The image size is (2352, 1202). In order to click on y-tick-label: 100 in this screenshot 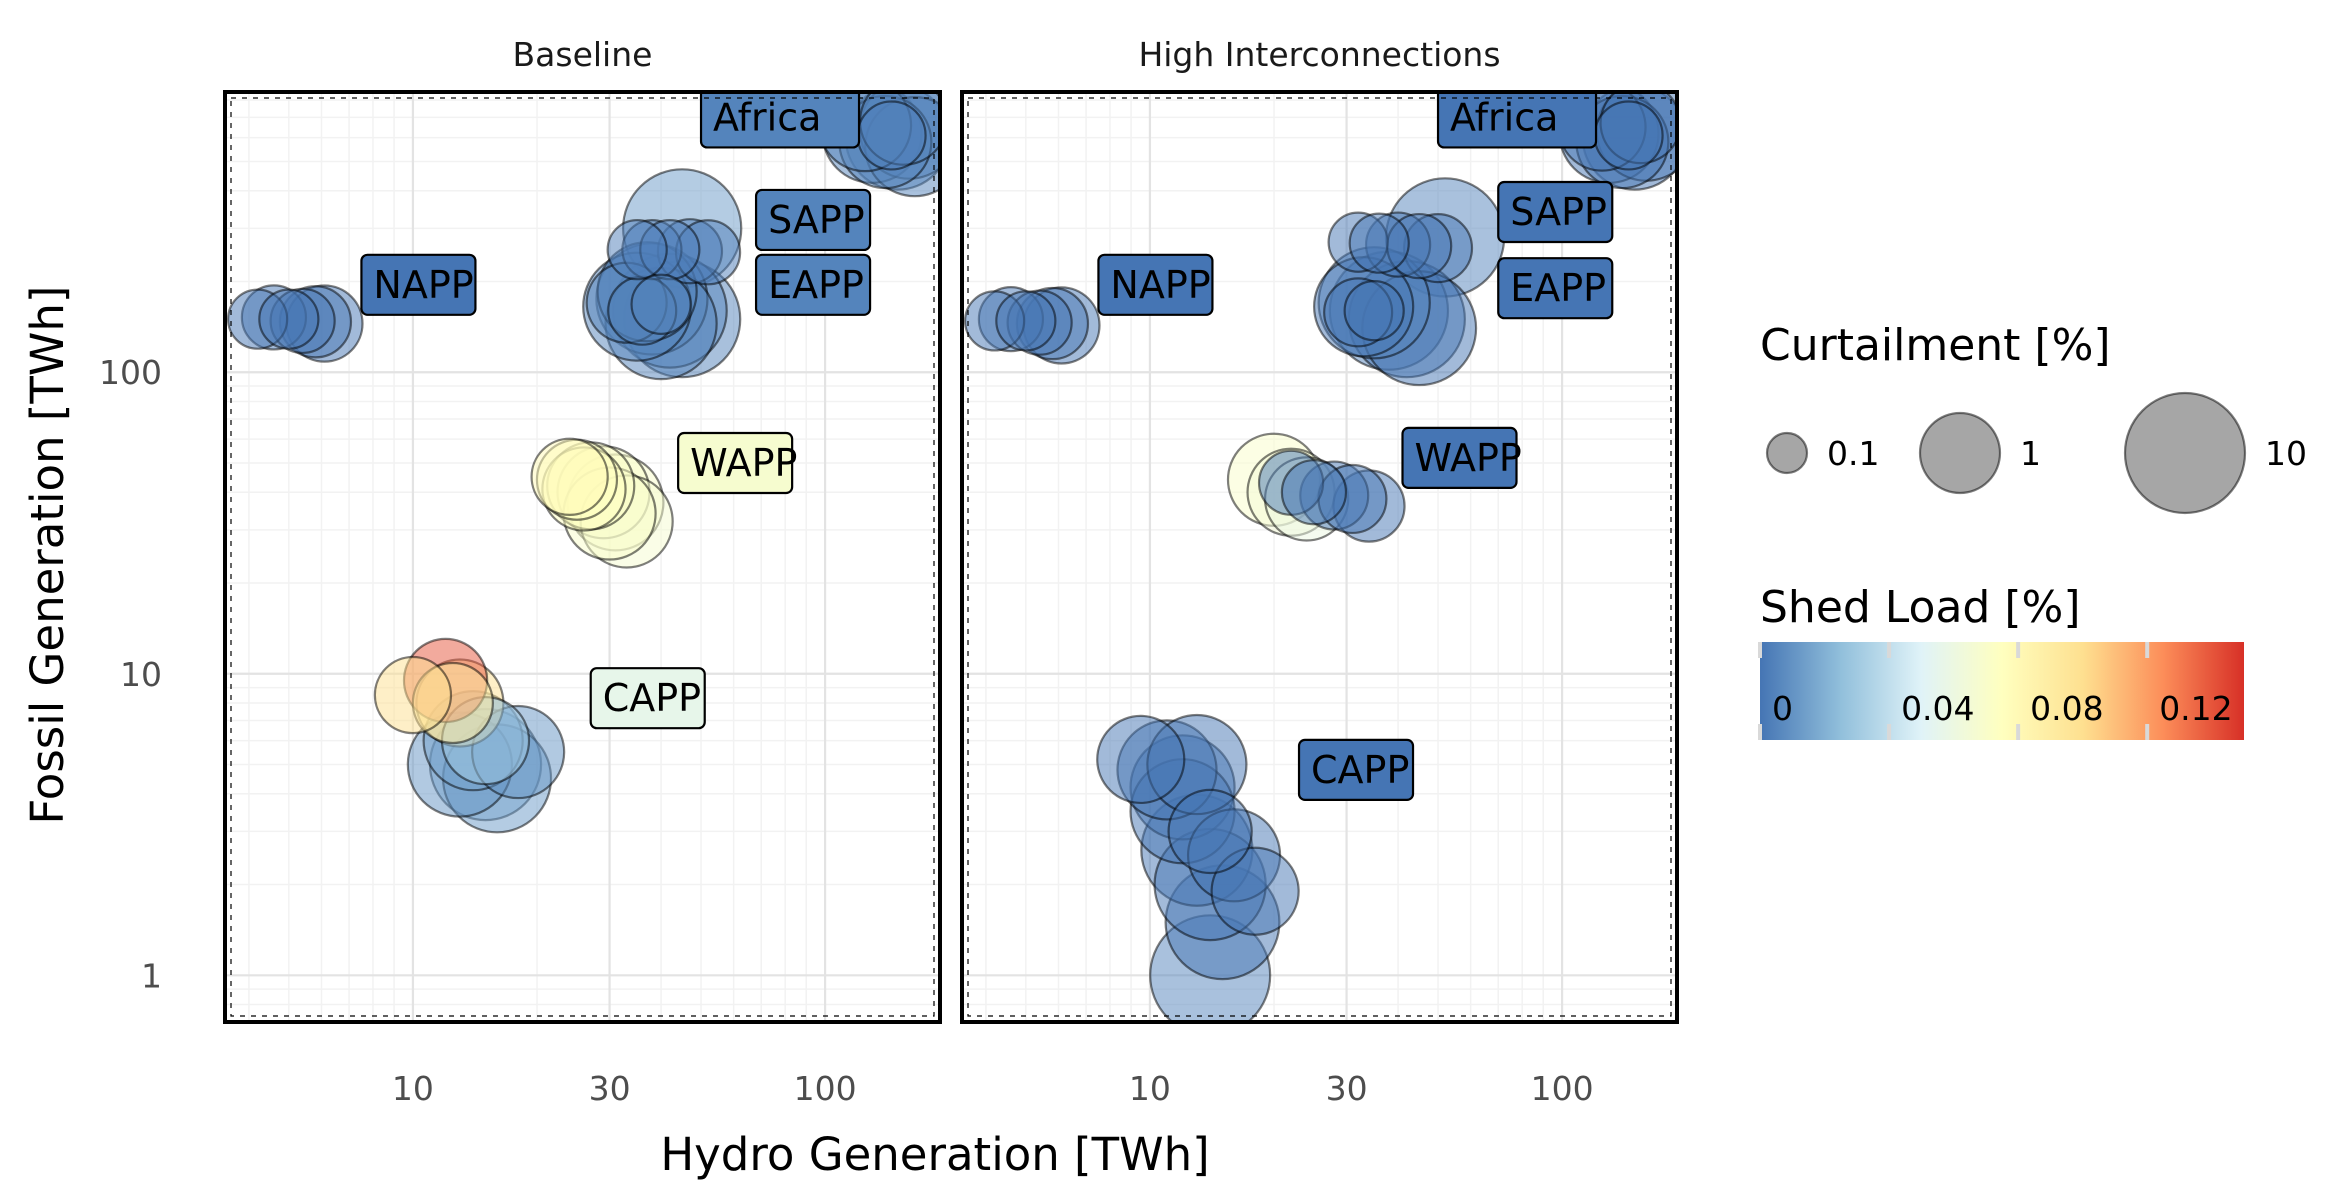, I will do `click(130, 372)`.